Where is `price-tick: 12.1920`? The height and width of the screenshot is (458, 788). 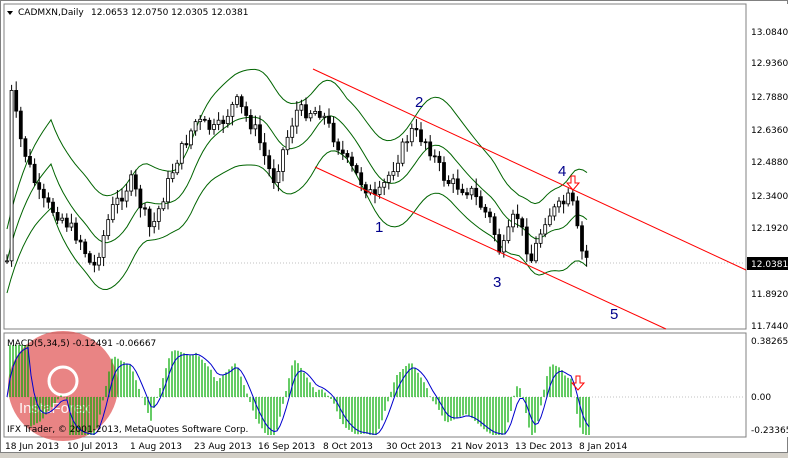
price-tick: 12.1920 is located at coordinates (769, 229).